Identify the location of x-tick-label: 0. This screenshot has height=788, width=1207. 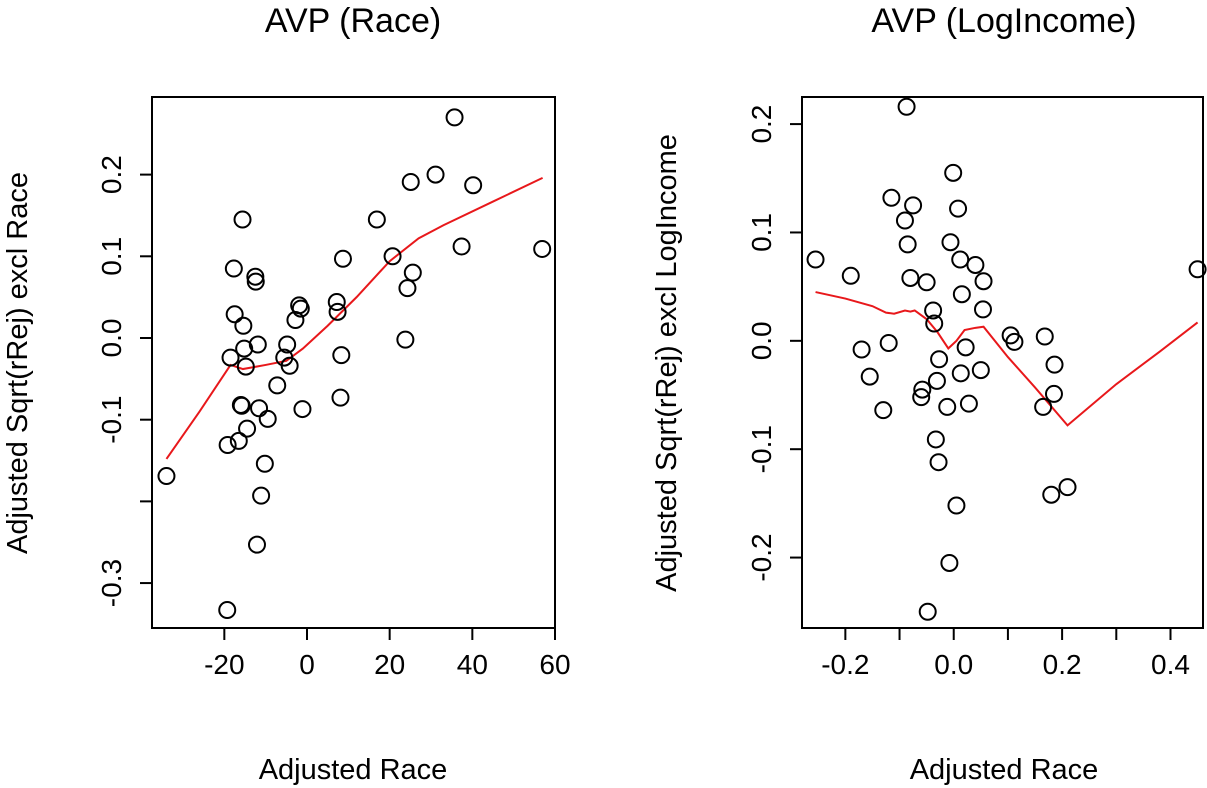
(307, 664).